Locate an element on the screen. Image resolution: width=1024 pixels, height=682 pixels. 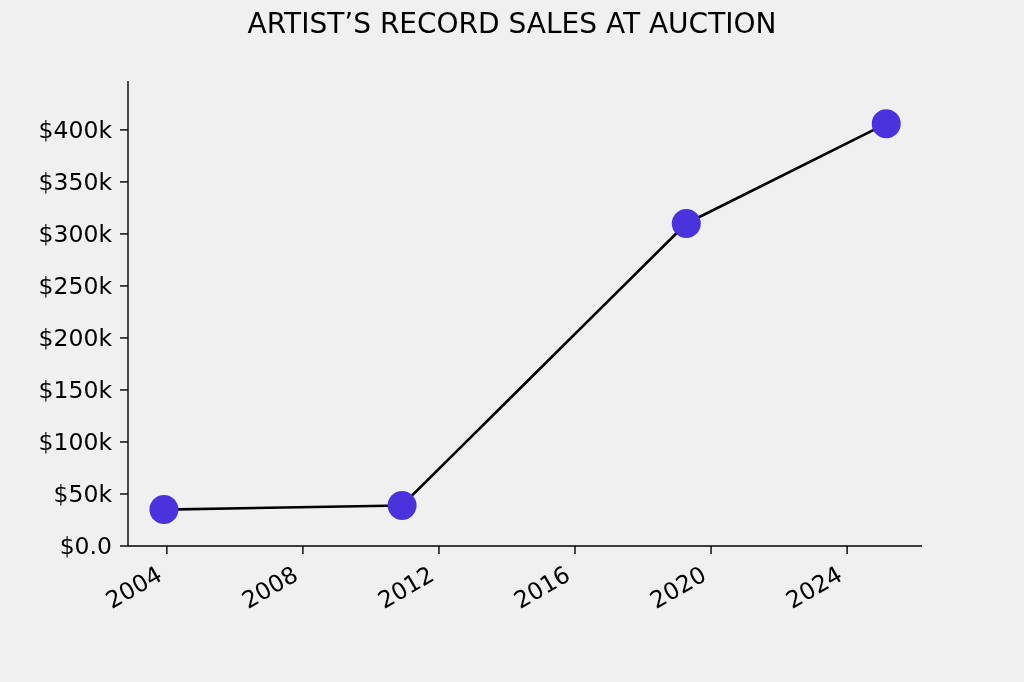
y-tick-label: $400k is located at coordinates (75, 130).